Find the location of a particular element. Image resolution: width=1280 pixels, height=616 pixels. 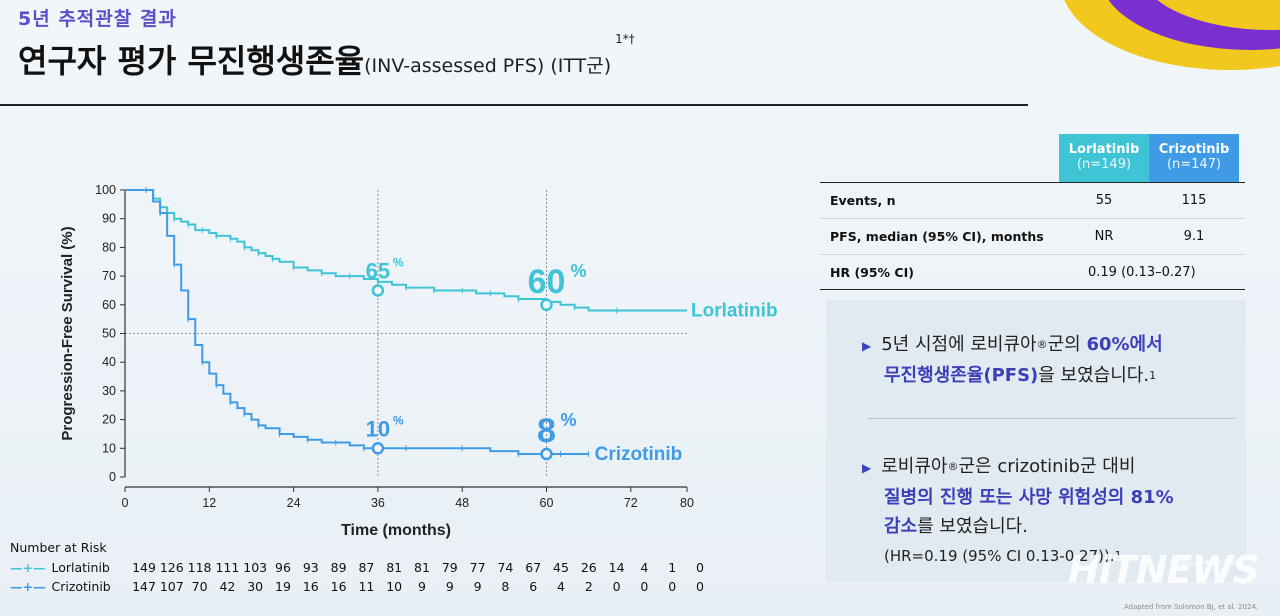

x-tick-label: 12 is located at coordinates (209, 503).